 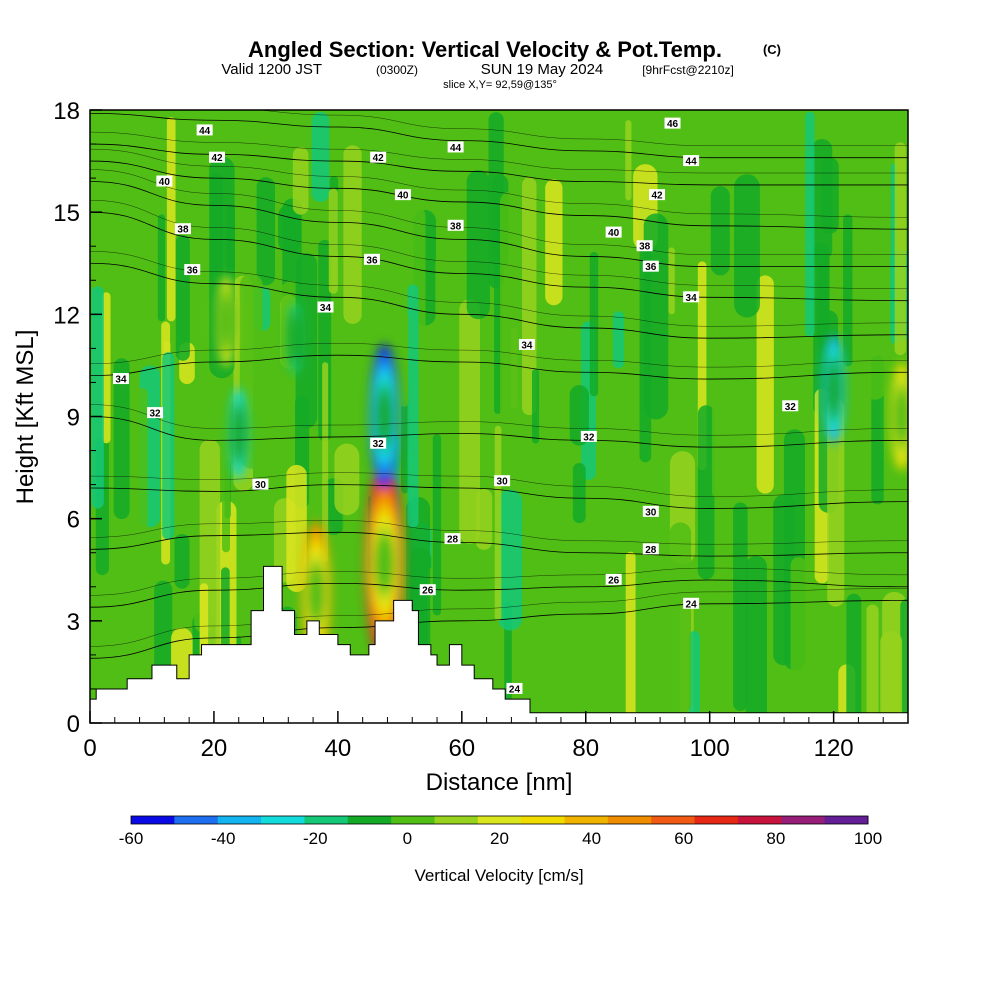 I want to click on x-tick-label: 20, so click(x=214, y=748).